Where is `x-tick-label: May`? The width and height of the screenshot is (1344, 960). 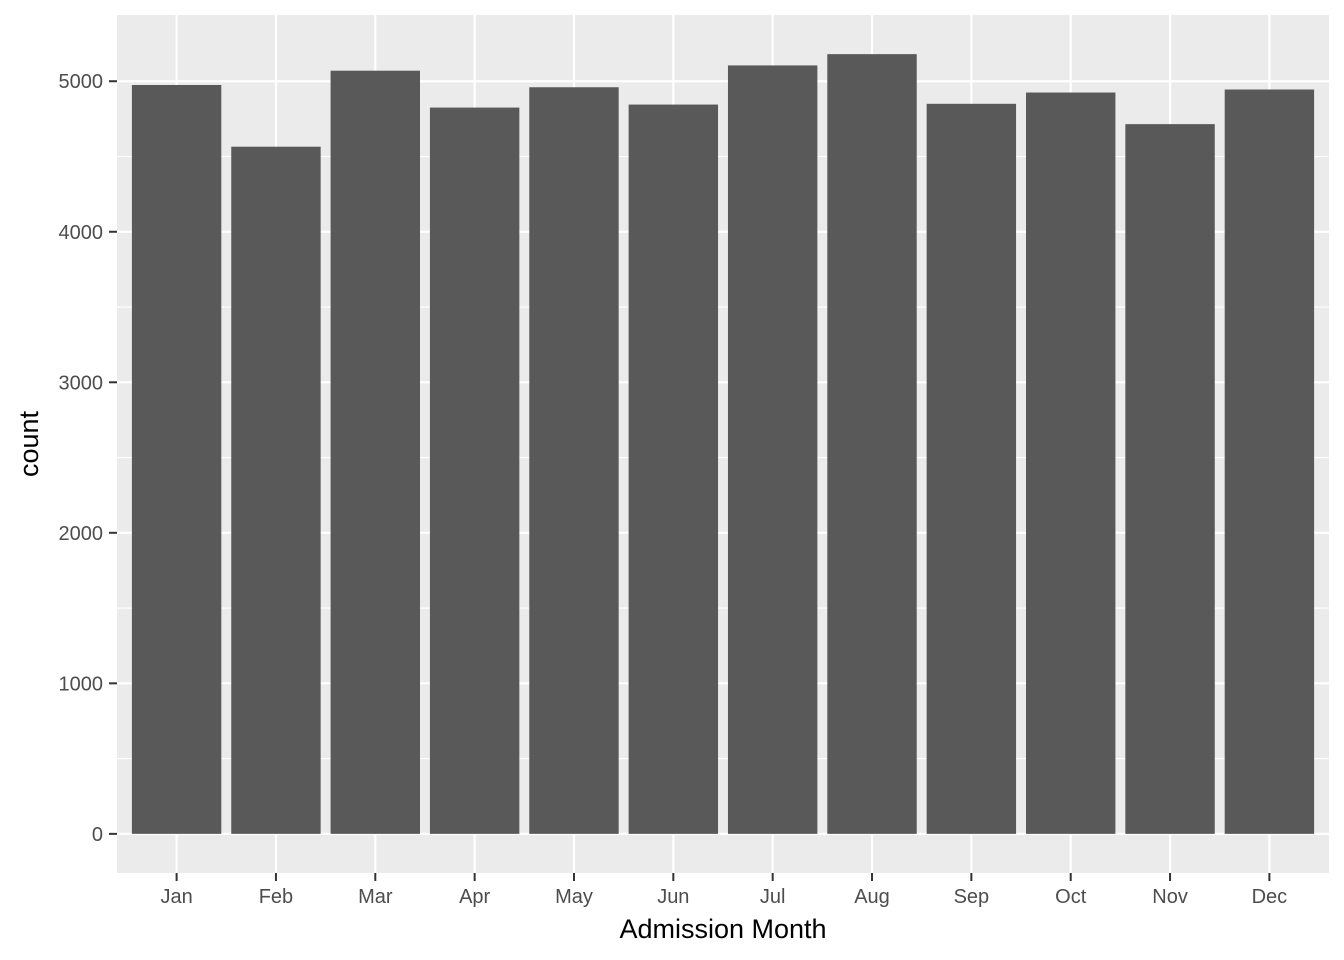 x-tick-label: May is located at coordinates (574, 897).